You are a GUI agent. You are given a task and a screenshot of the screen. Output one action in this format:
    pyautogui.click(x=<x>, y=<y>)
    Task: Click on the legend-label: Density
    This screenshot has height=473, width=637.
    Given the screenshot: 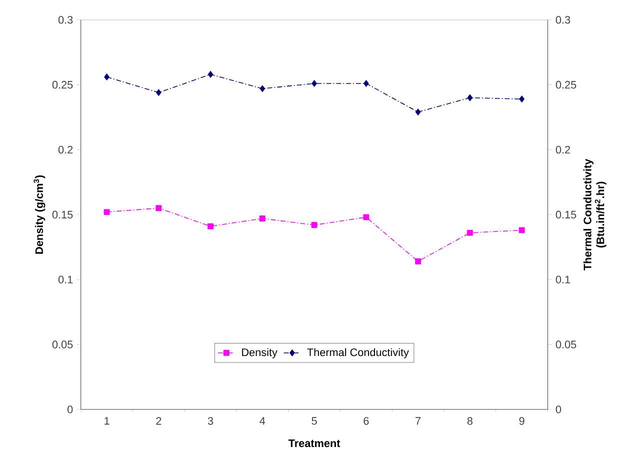 What is the action you would take?
    pyautogui.click(x=260, y=353)
    